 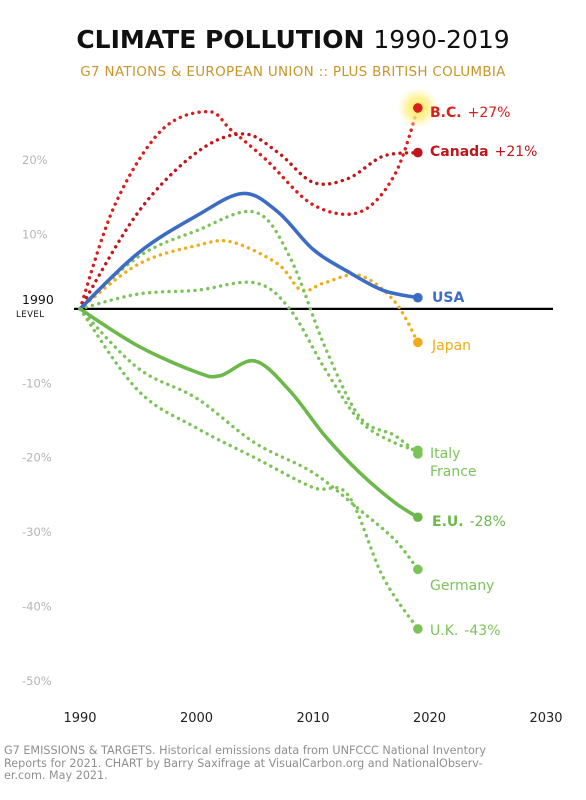 I want to click on series-label-japan: Japan, so click(x=451, y=346).